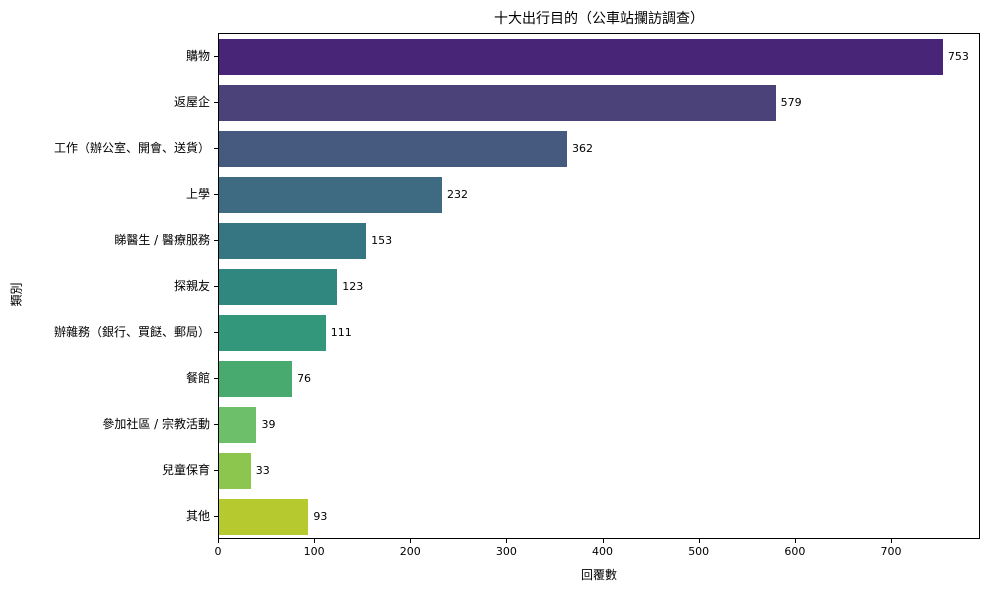  Describe the element at coordinates (410, 551) in the screenshot. I see `x-tick-label: 200` at that location.